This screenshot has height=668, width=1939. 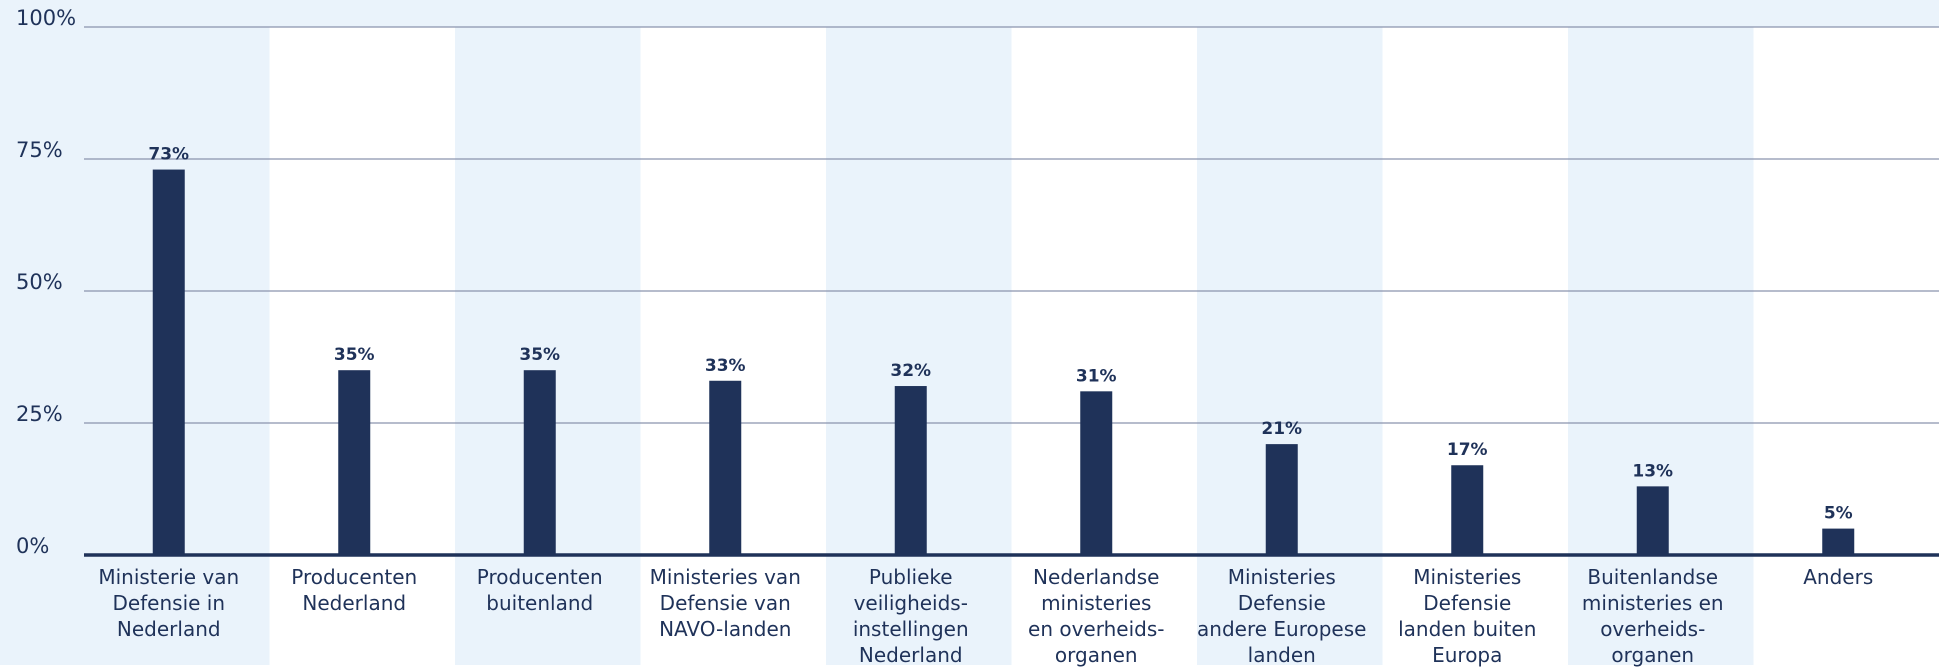 I want to click on y-tick-label: 50%, so click(x=39, y=282).